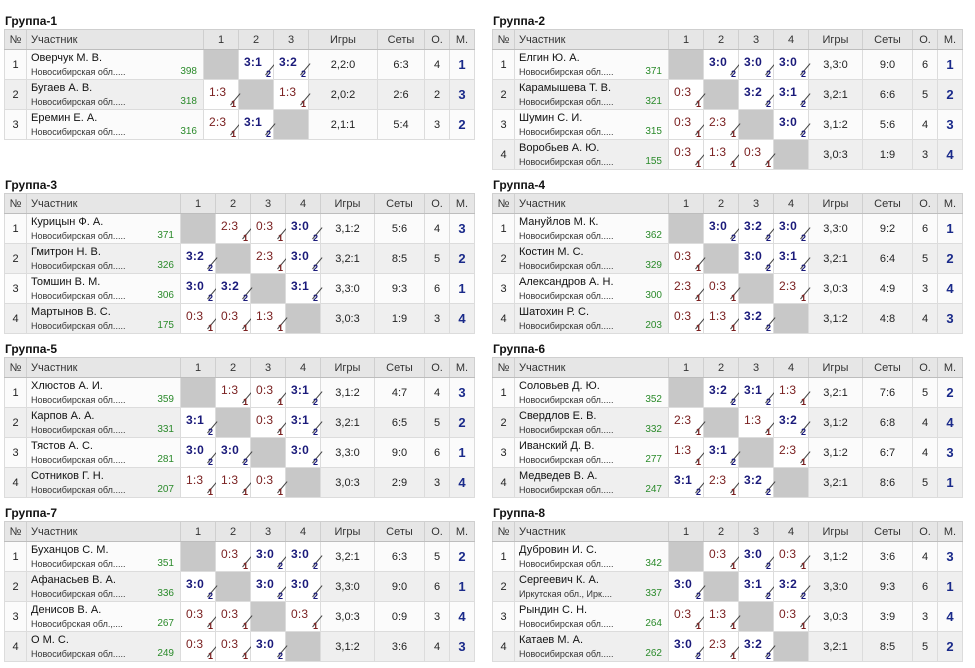 The height and width of the screenshot is (668, 975). What do you see at coordinates (62, 88) in the screenshot?
I see `player-name: Бугаев А. В.` at bounding box center [62, 88].